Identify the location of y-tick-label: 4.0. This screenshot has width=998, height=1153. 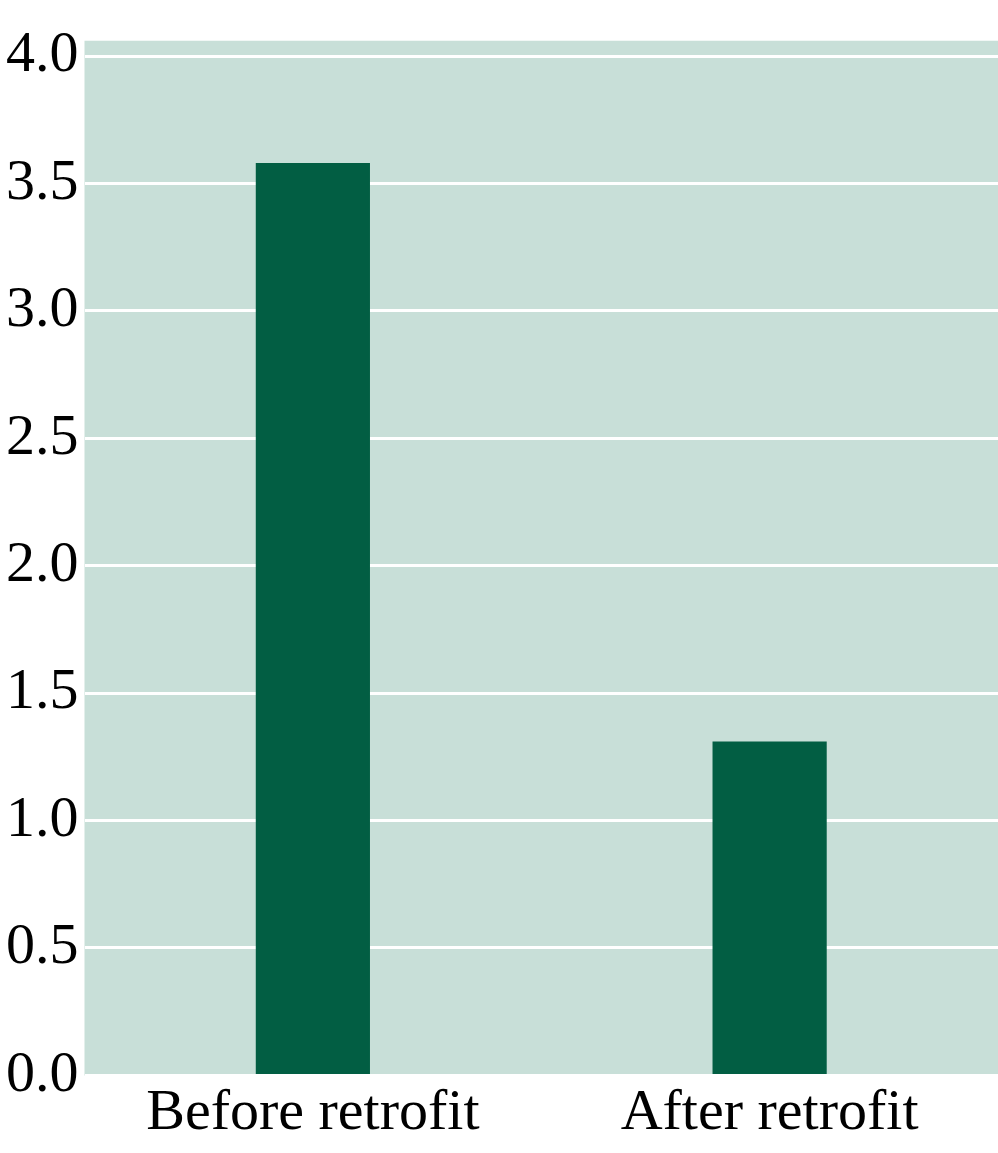
(42, 52).